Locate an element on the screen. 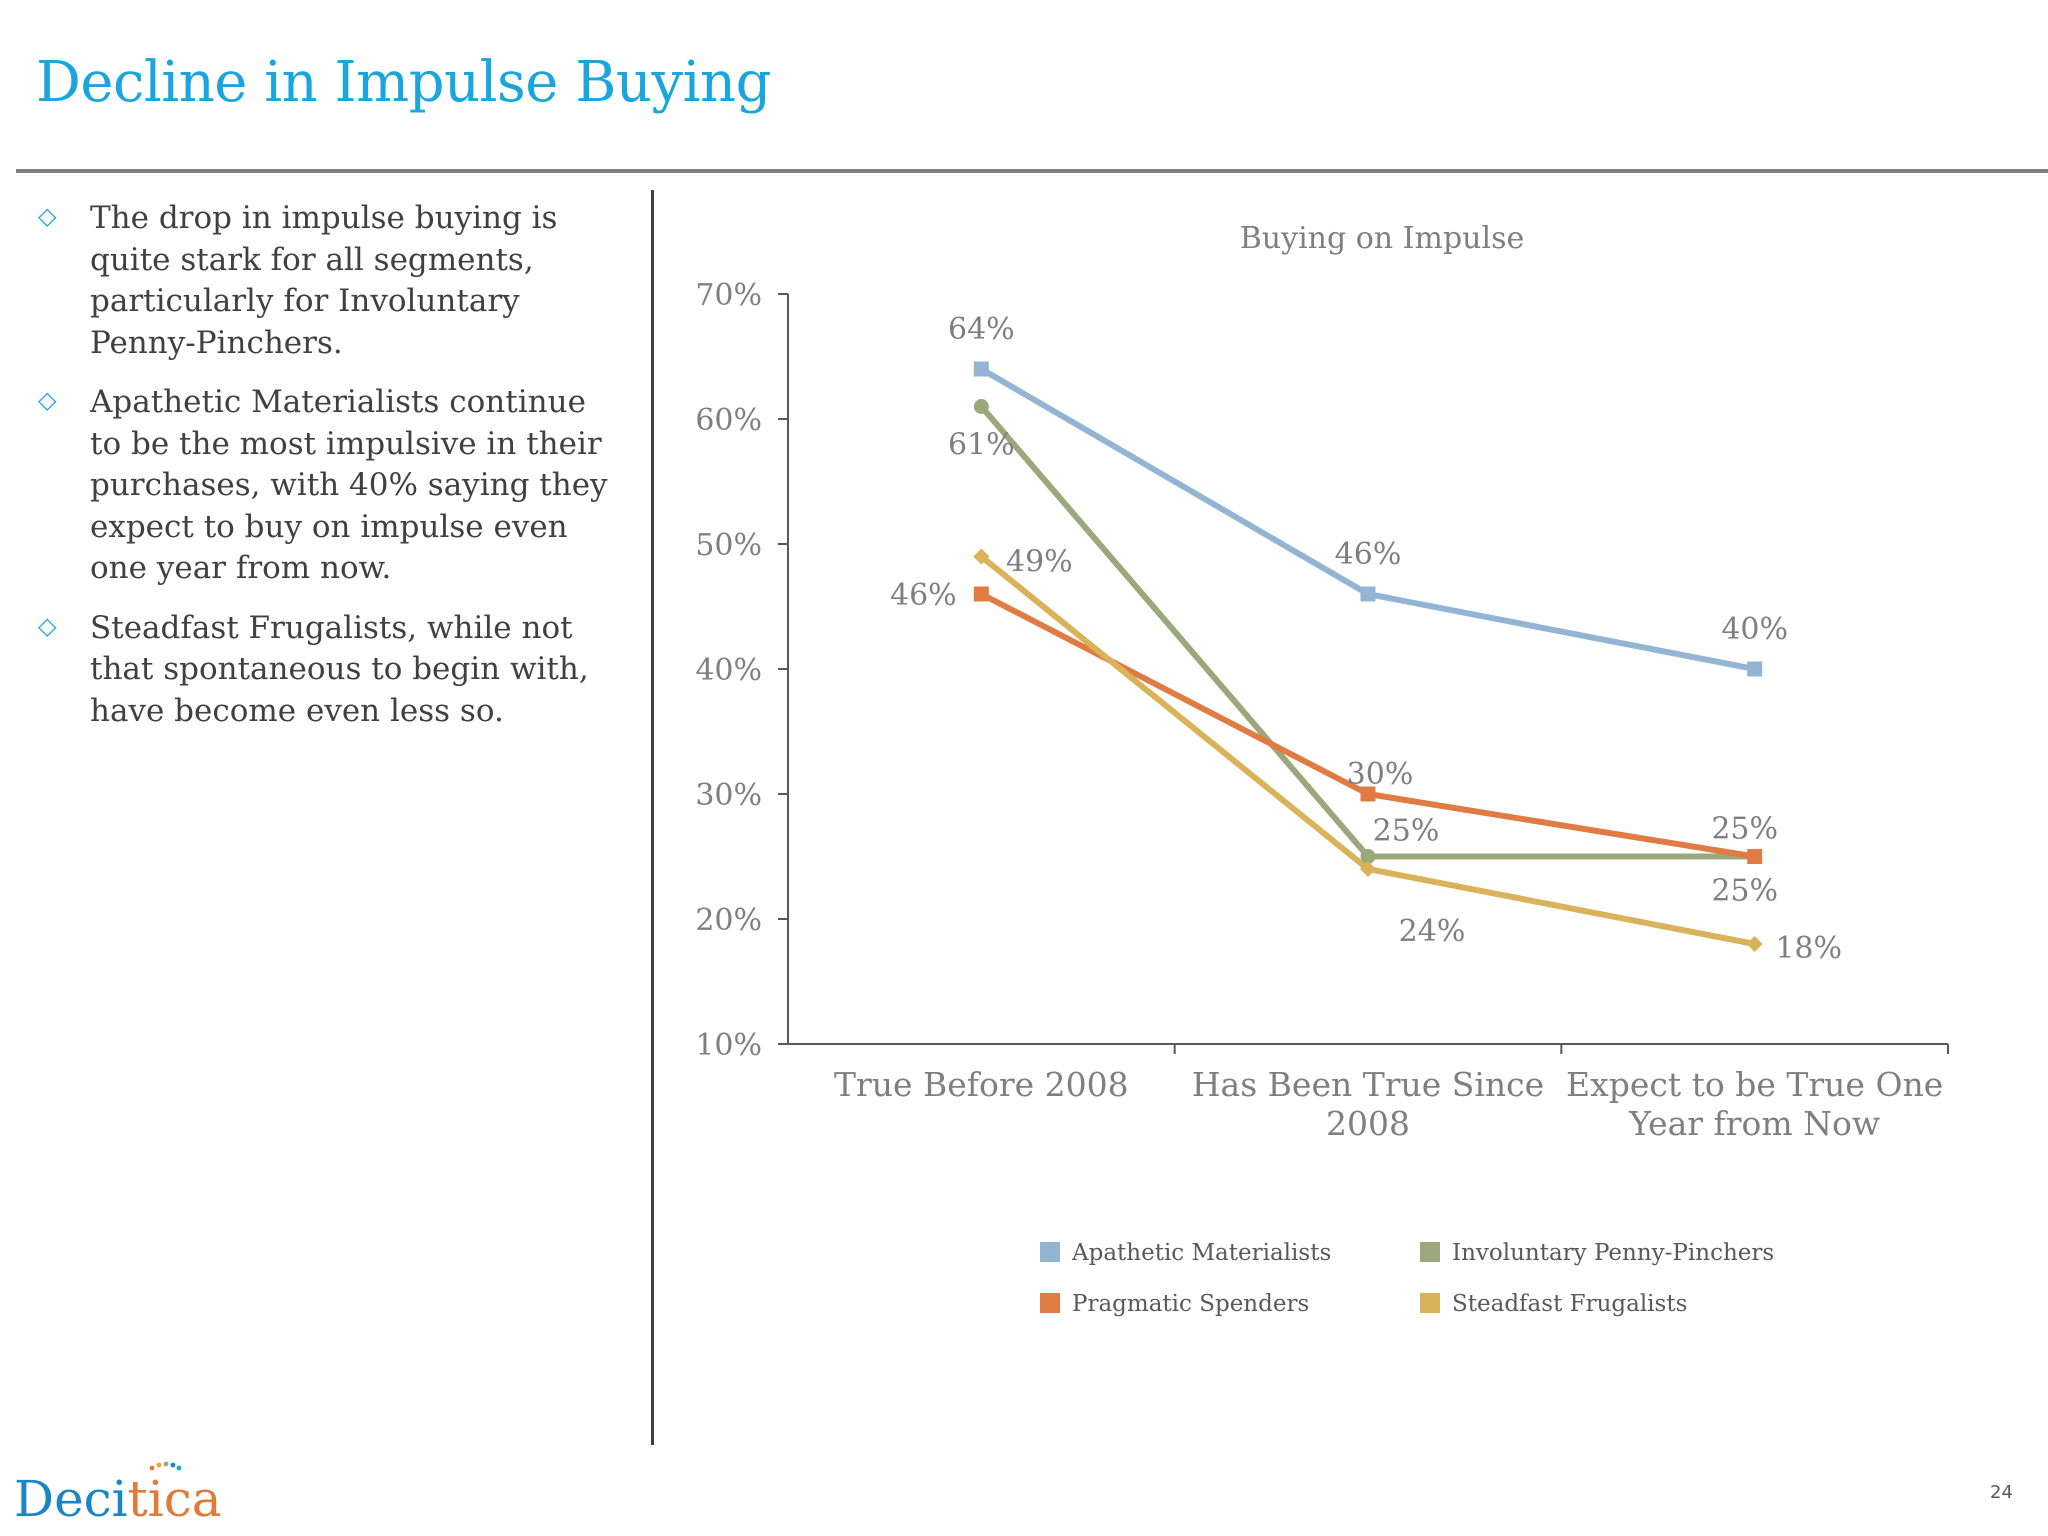 This screenshot has height=1536, width=2048. data-label: 61% is located at coordinates (981, 445).